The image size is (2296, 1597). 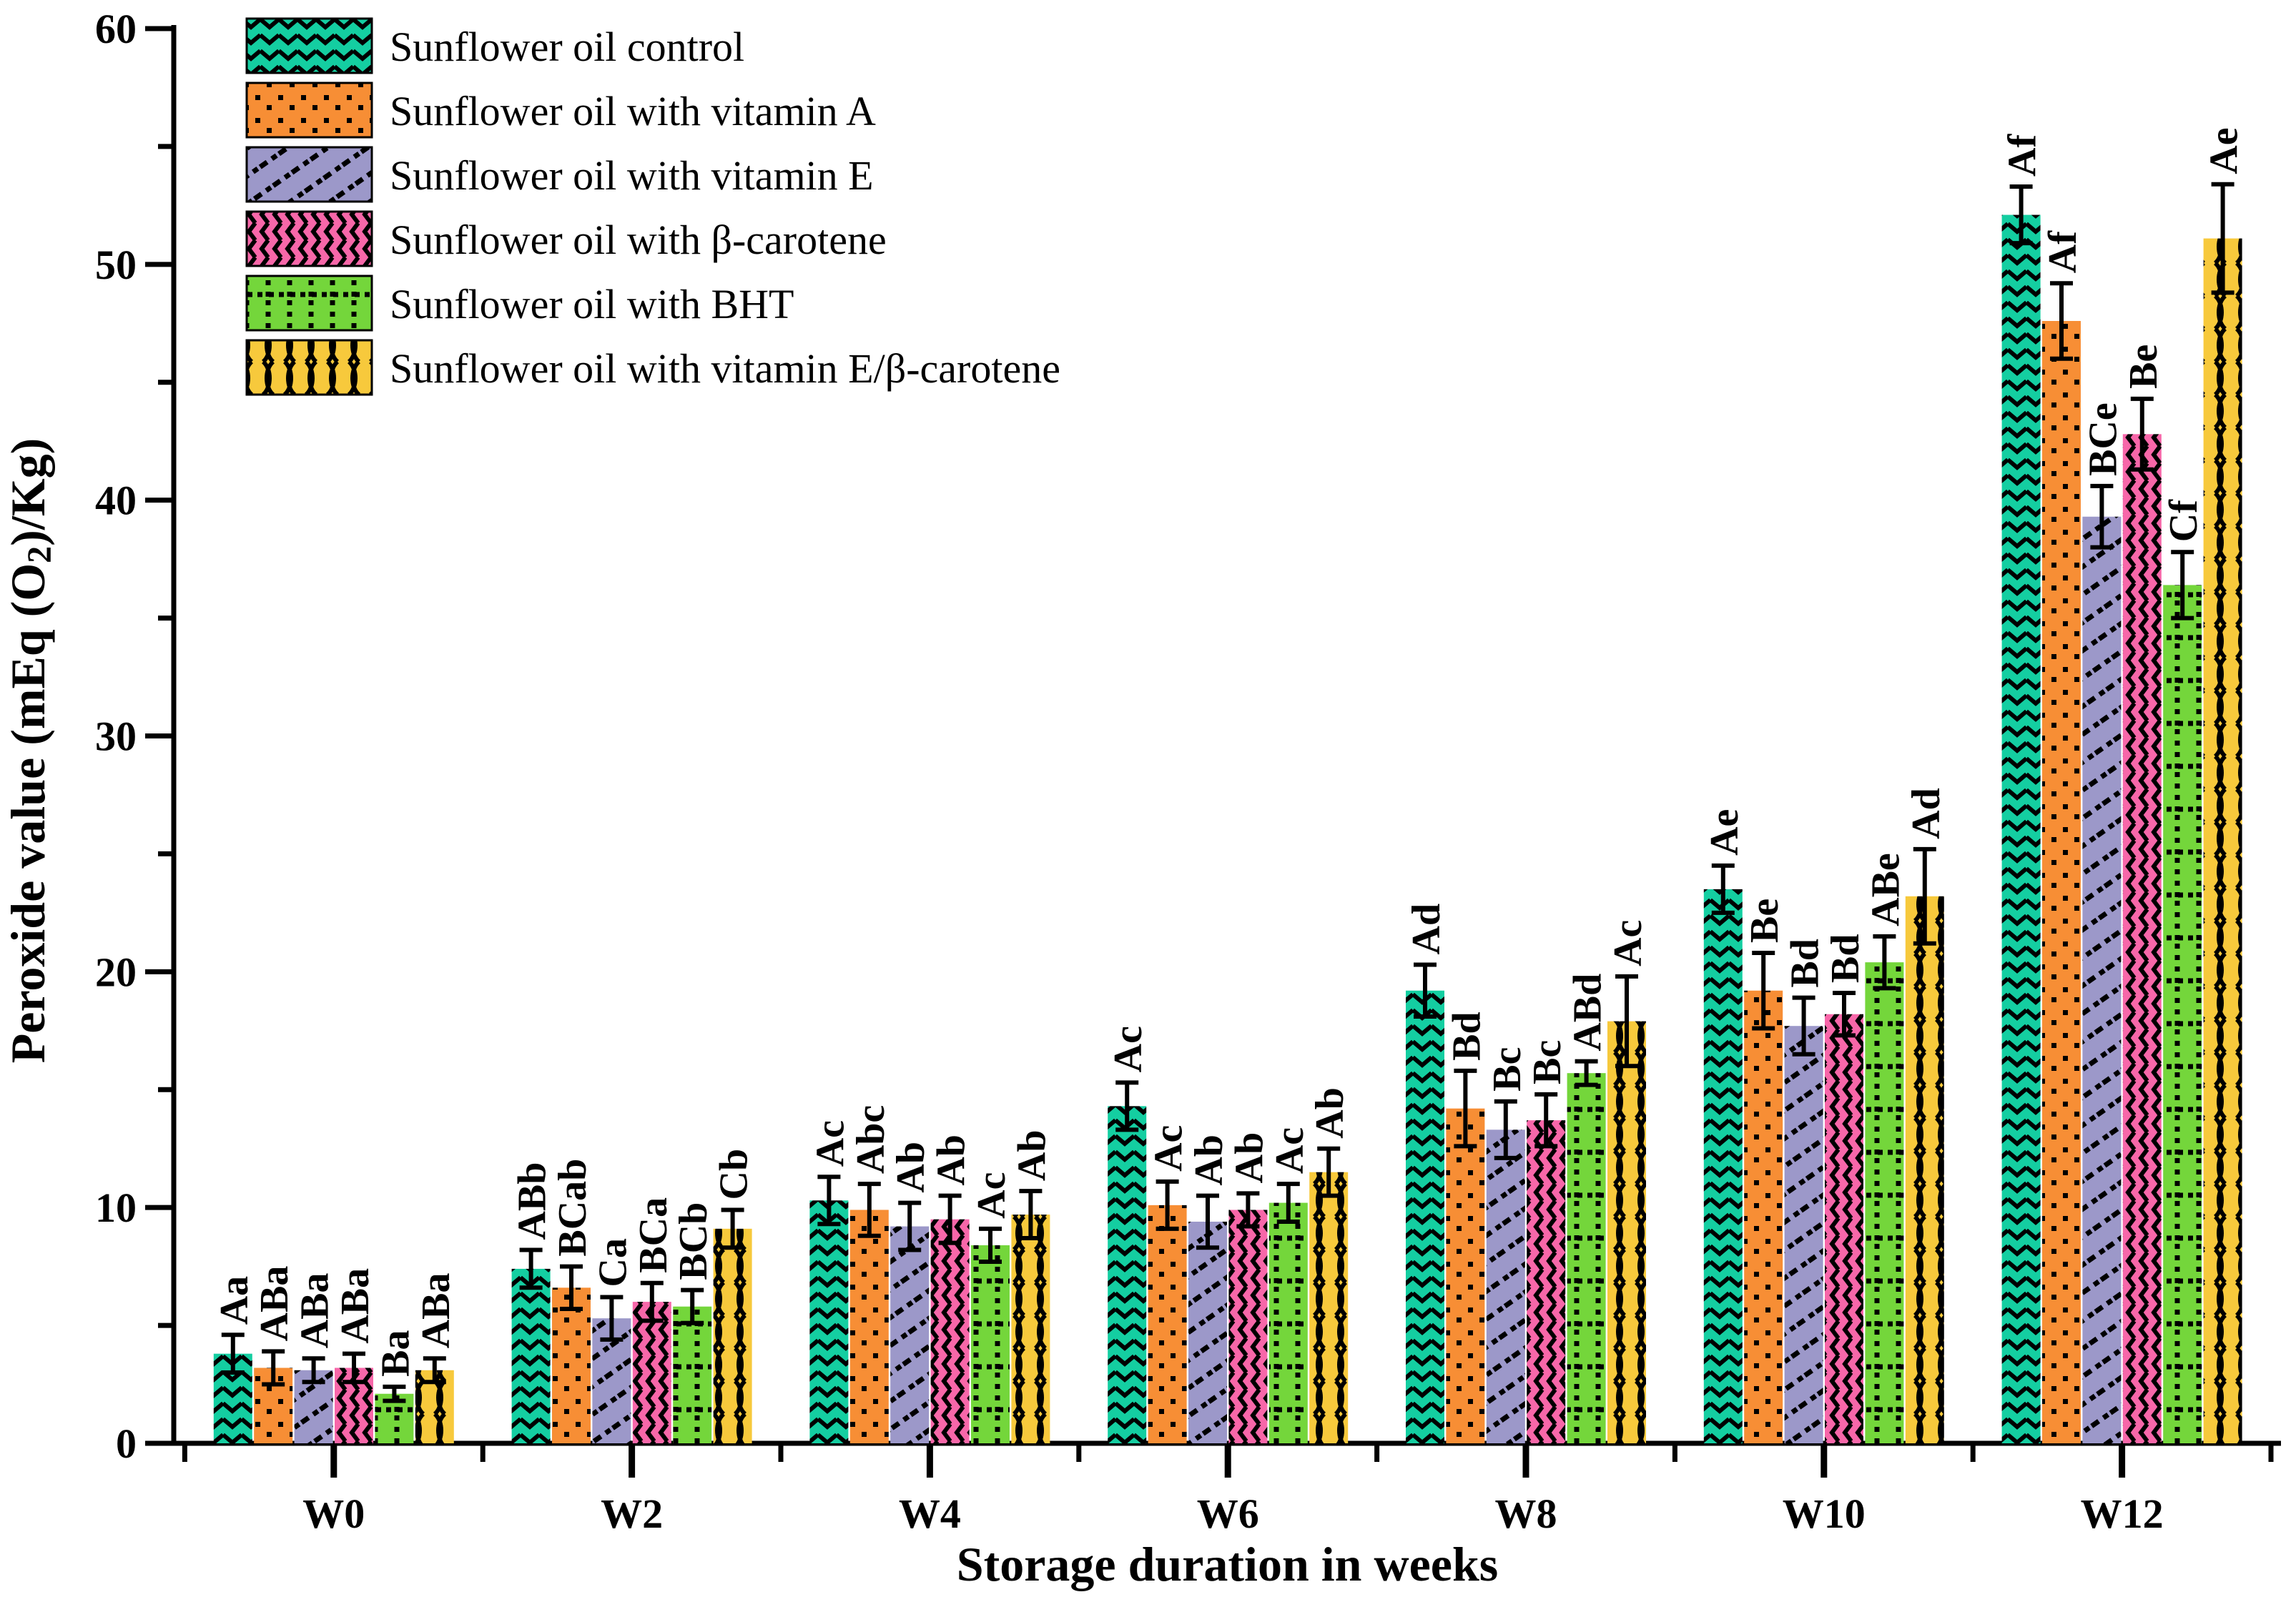 I want to click on significance-label: Aa, so click(x=235, y=1301).